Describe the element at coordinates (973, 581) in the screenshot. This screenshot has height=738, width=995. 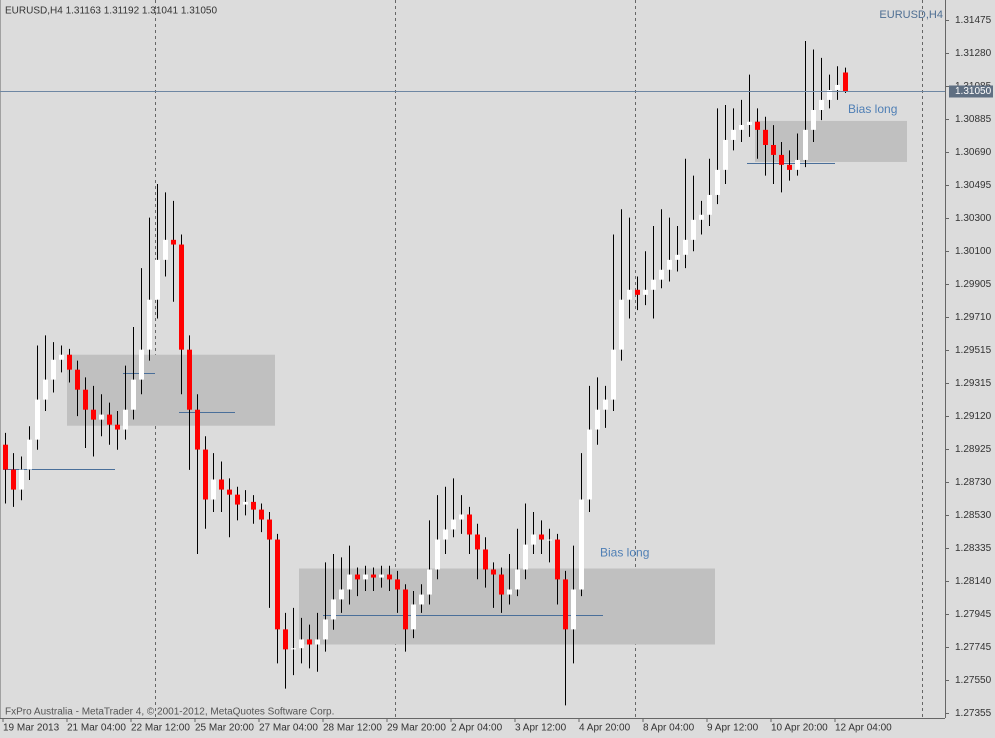
I see `y-tick-label: 1.28140` at that location.